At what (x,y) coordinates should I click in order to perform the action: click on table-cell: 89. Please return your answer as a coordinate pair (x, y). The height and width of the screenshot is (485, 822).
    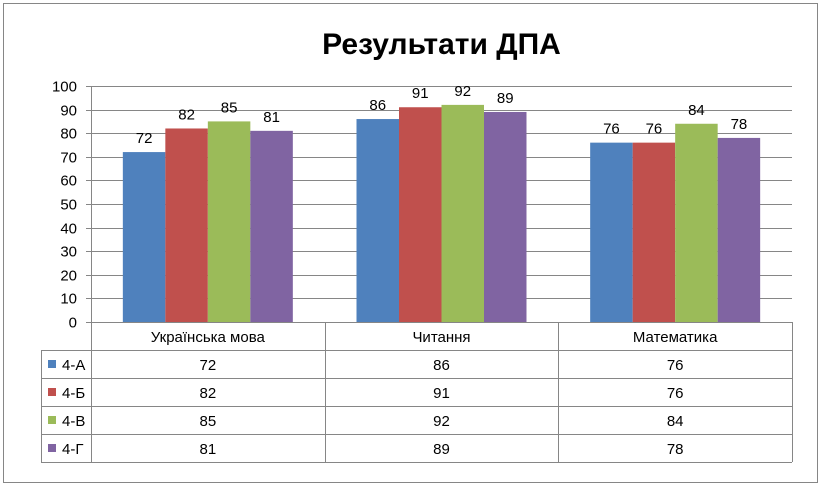
    Looking at the image, I should click on (441, 449).